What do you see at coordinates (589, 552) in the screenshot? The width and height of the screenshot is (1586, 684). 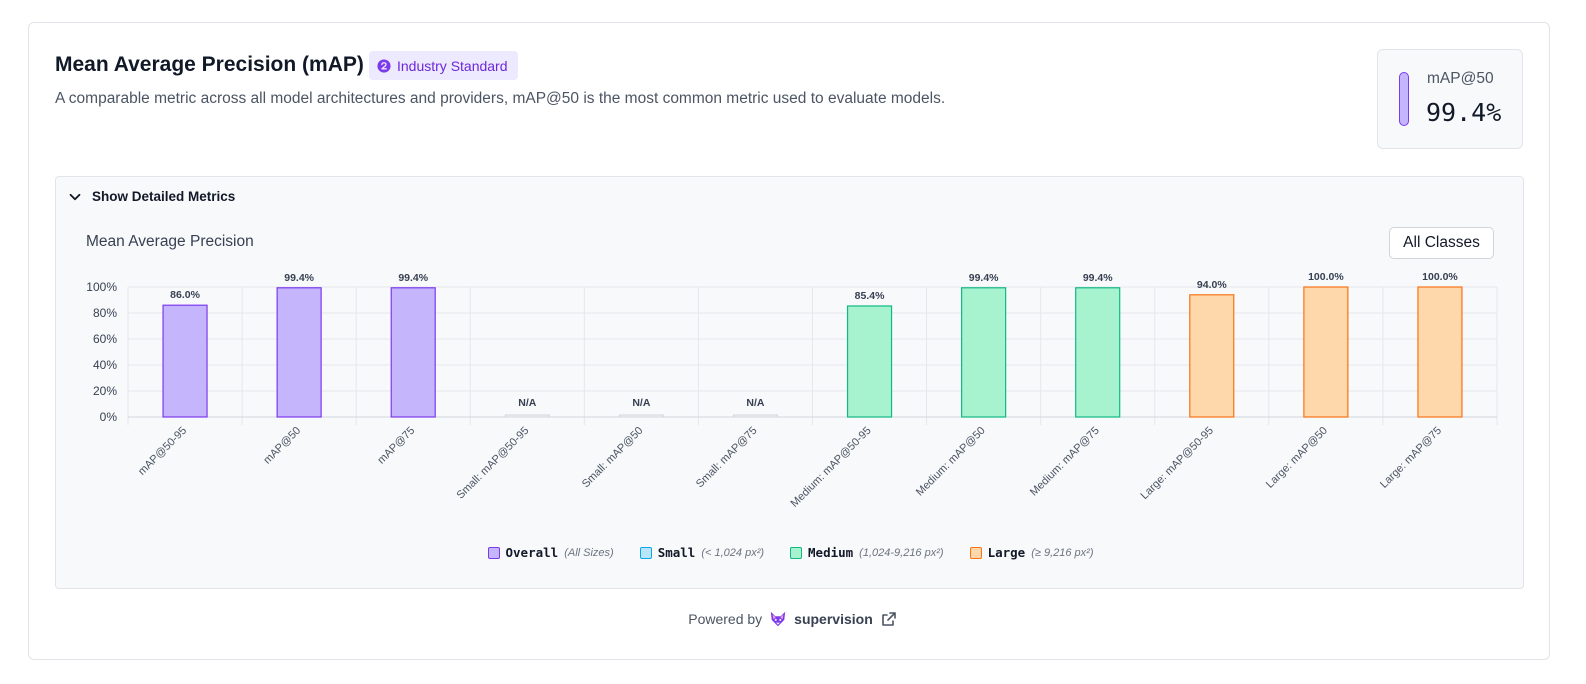 I see `legend-desc: (All Sizes)` at bounding box center [589, 552].